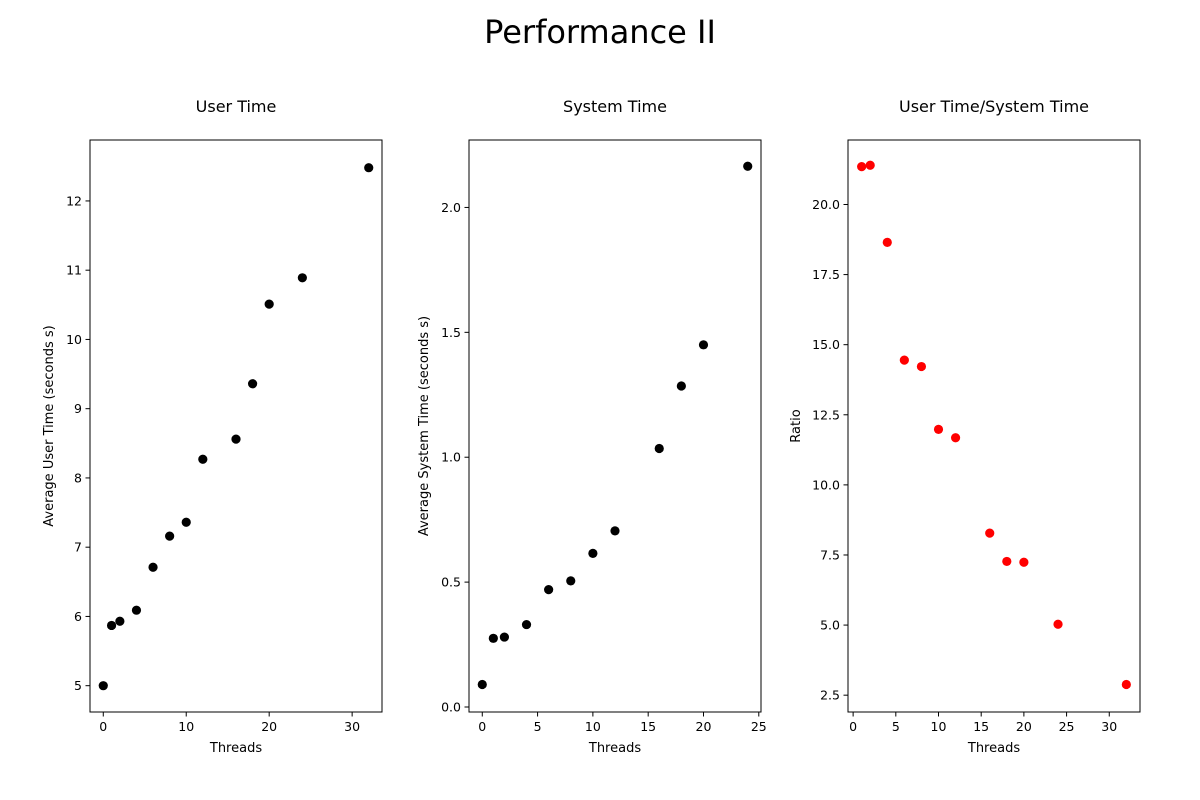  Describe the element at coordinates (74, 270) in the screenshot. I see `y-tick-label: 11` at that location.